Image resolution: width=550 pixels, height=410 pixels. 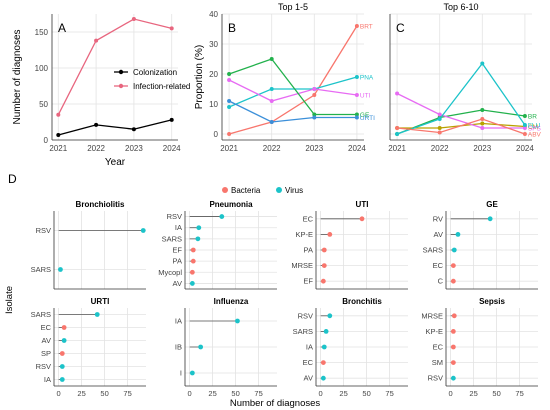 What do you see at coordinates (88, 347) in the screenshot?
I see `facet-urti: URTI 0 25 50 75 SARS EC AV SP RSV IA` at bounding box center [88, 347].